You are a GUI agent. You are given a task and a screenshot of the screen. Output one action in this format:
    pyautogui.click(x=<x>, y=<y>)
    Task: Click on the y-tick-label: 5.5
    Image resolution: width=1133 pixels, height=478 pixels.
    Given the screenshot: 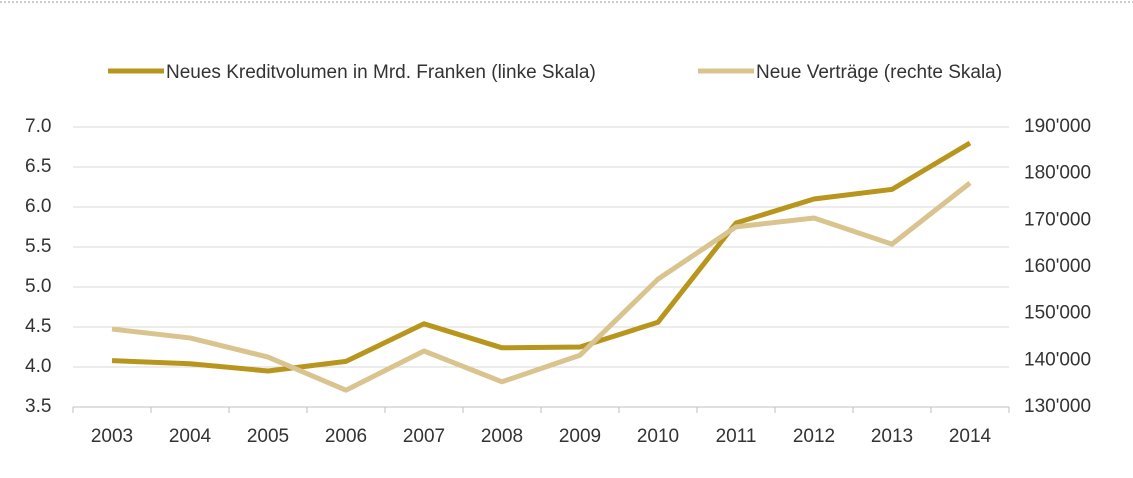 What is the action you would take?
    pyautogui.click(x=38, y=246)
    